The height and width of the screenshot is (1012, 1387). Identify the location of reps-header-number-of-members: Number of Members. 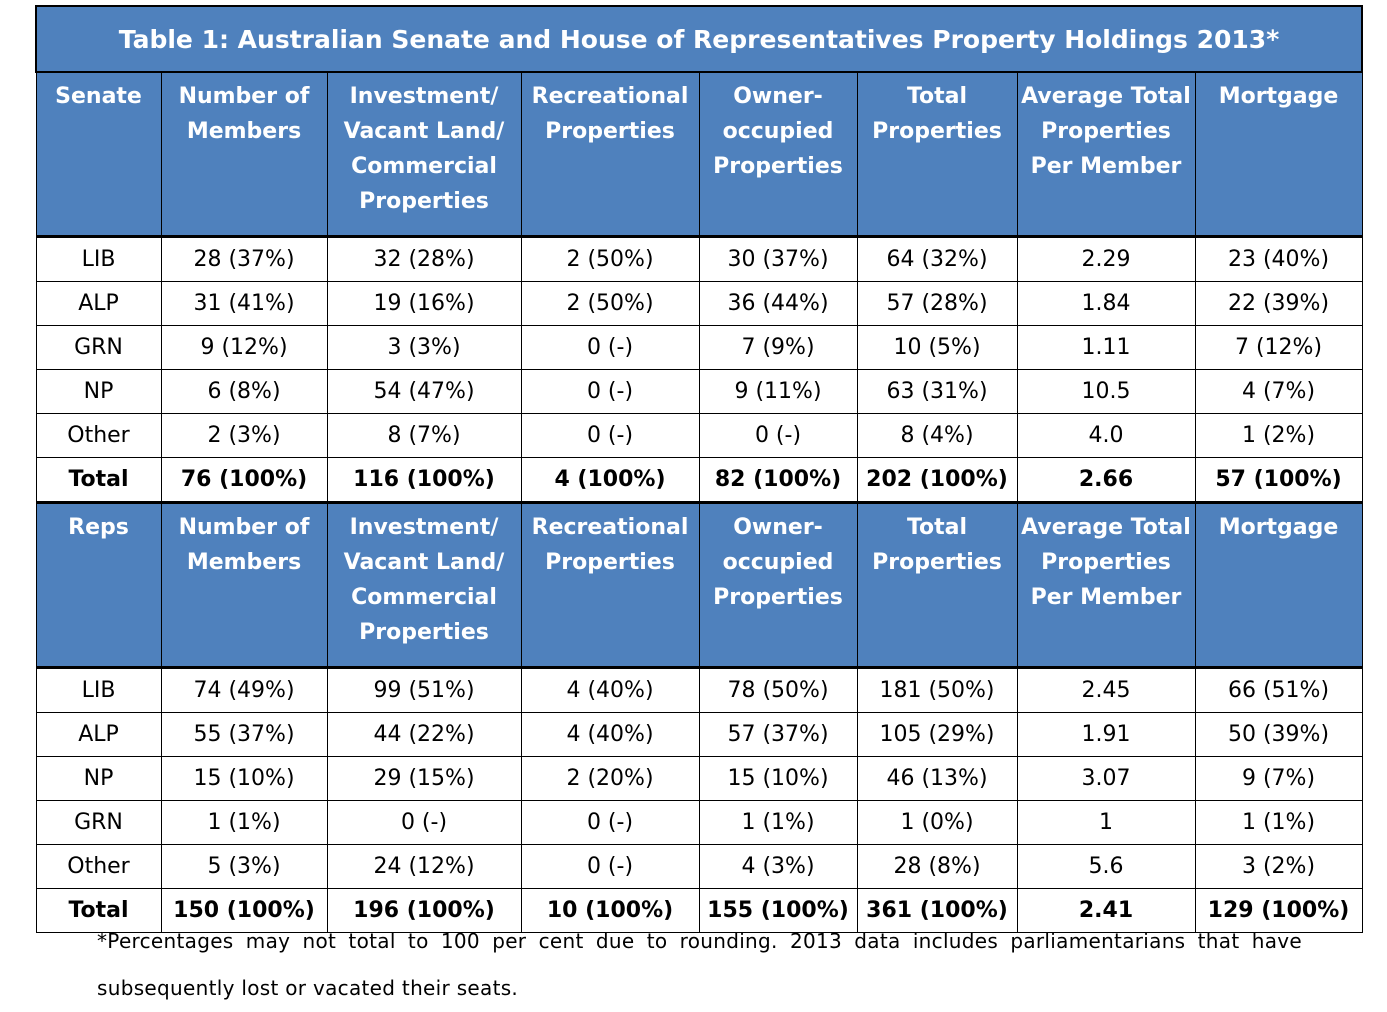
(244, 585).